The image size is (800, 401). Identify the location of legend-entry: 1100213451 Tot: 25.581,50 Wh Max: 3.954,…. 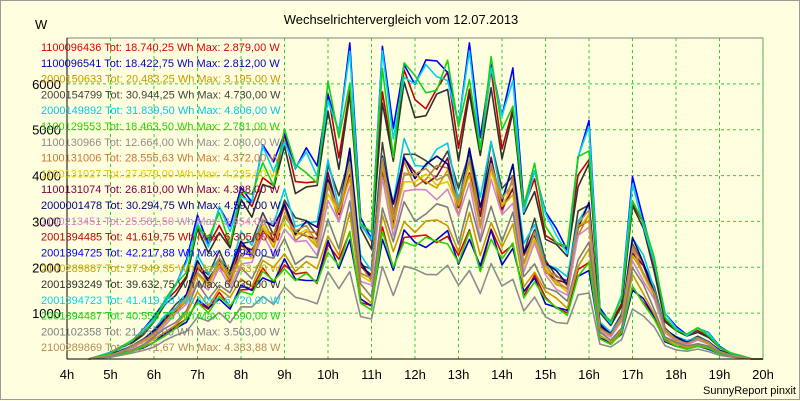
(160, 222).